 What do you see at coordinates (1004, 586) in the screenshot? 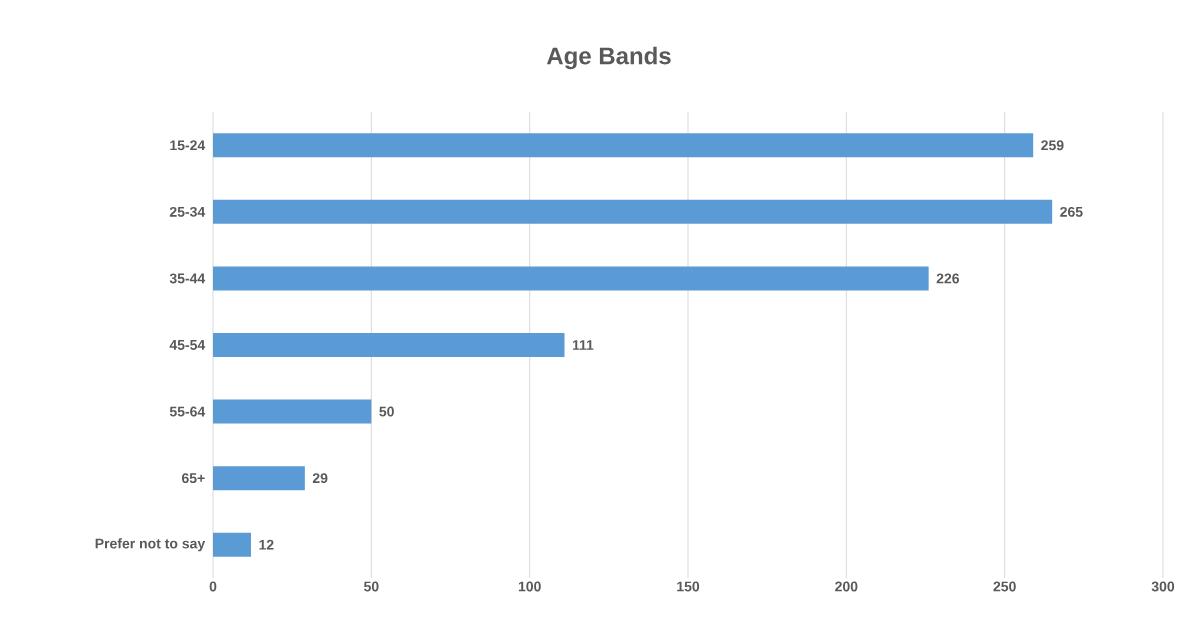
I see `x-tick-label: 250` at bounding box center [1004, 586].